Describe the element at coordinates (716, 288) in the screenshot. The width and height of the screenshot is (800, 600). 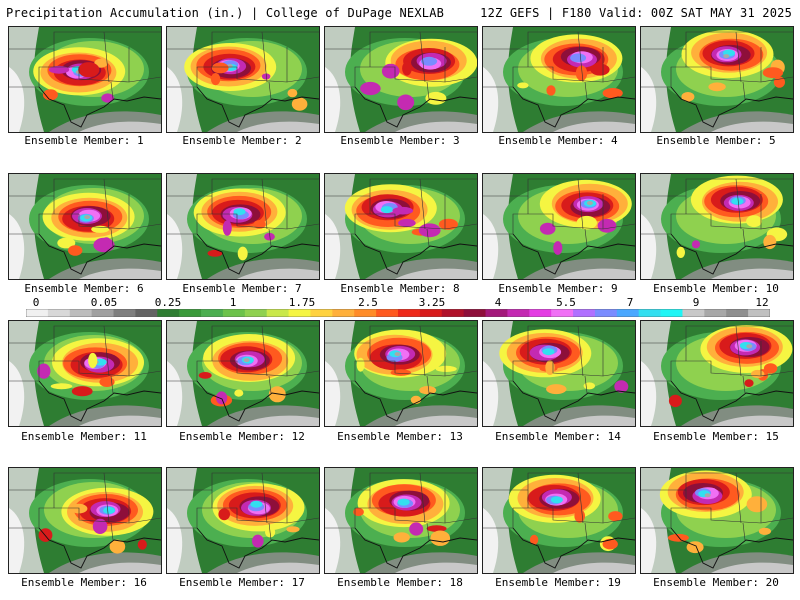
I see `member-label: Ensemble Member: 10` at that location.